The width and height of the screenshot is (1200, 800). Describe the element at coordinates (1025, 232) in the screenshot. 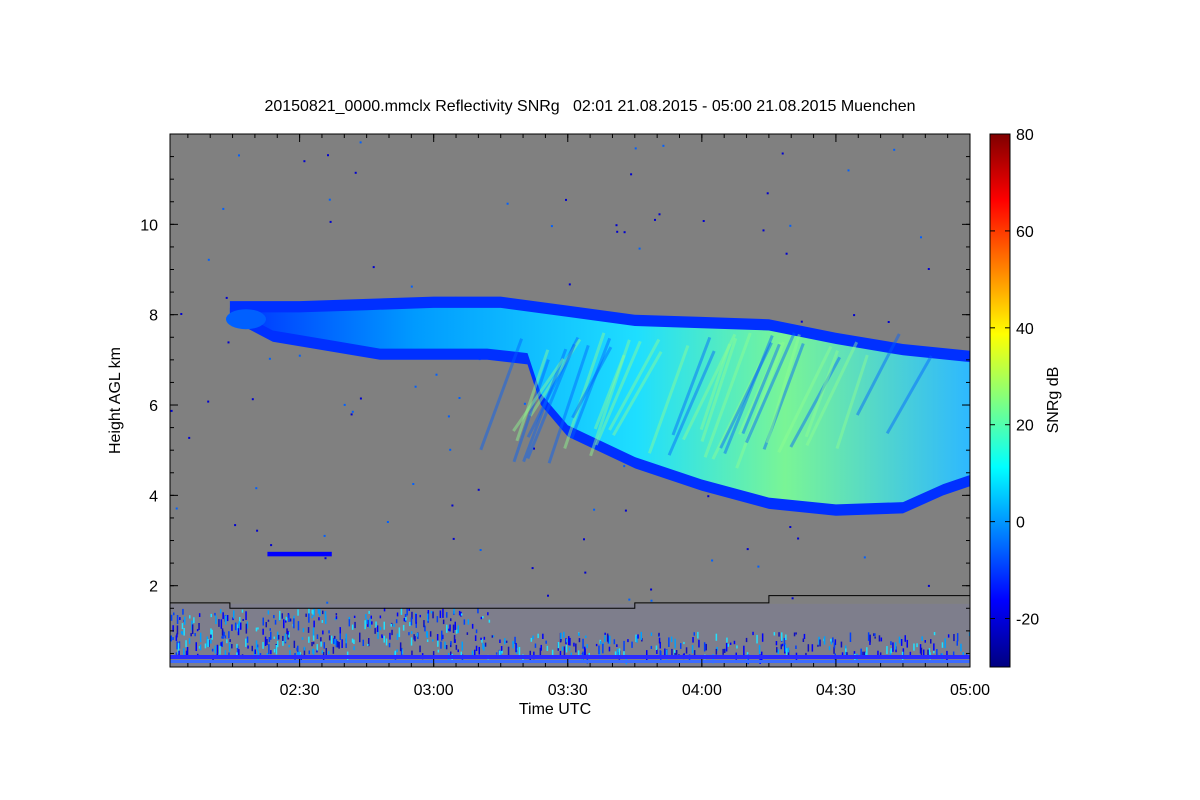

I see `colorbar-tick-label: 60` at that location.